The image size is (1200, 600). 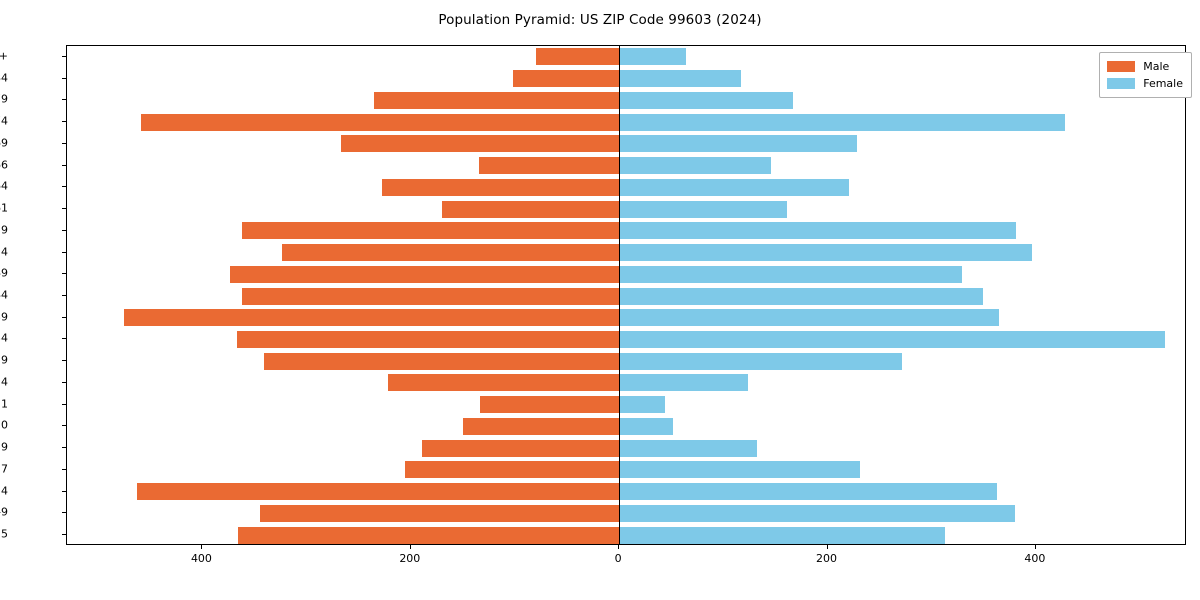 What do you see at coordinates (4, 230) in the screenshot?
I see `y-tick-label-55-59: 55-59` at bounding box center [4, 230].